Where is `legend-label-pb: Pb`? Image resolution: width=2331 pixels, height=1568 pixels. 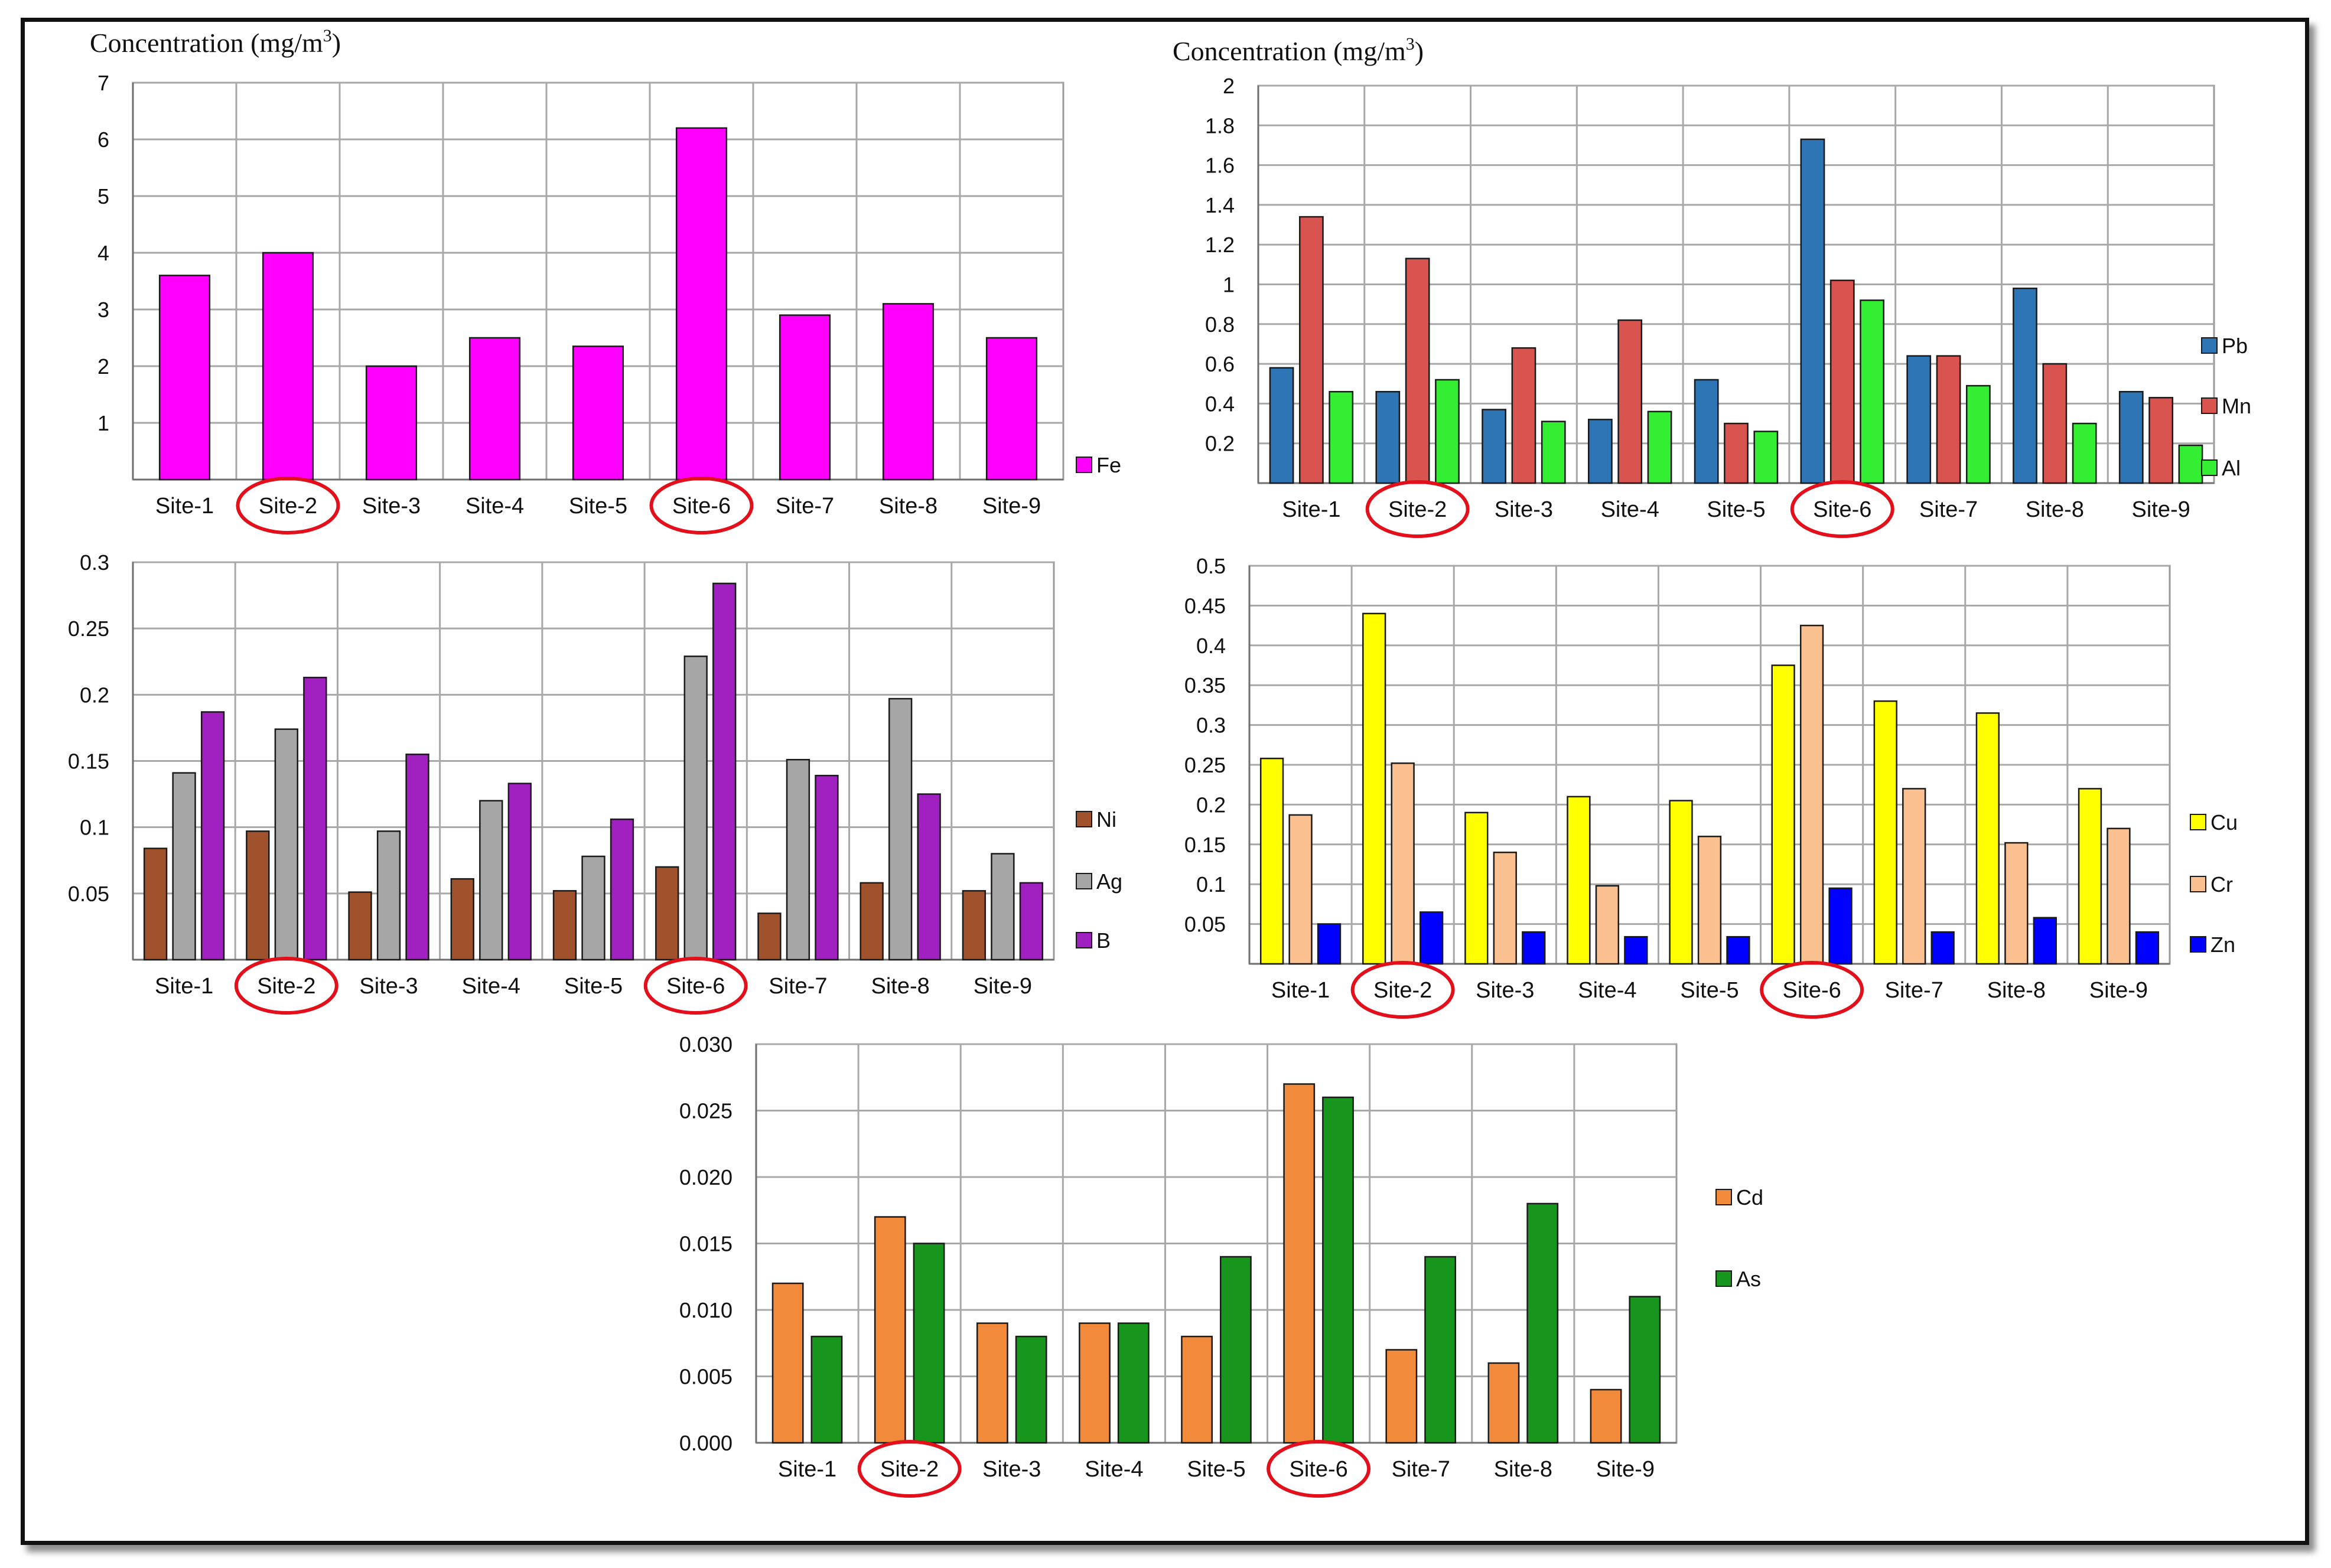
legend-label-pb: Pb is located at coordinates (2235, 346).